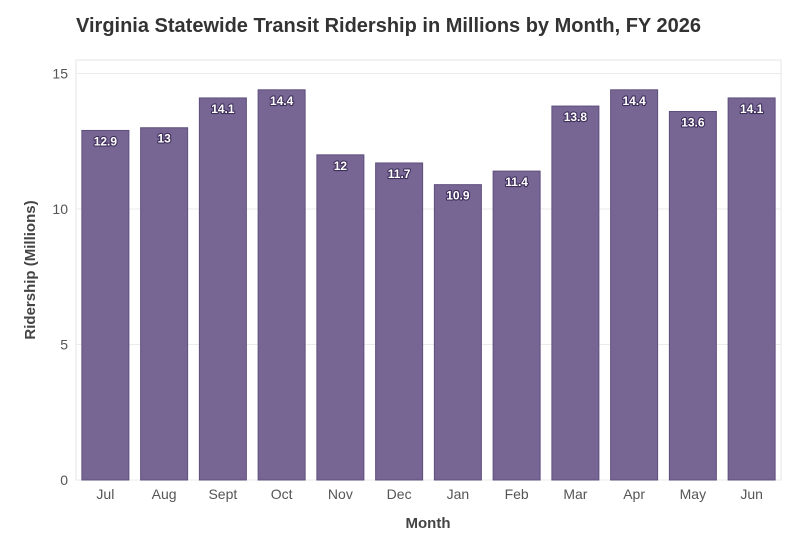 Image resolution: width=794 pixels, height=553 pixels. What do you see at coordinates (64, 345) in the screenshot?
I see `y-tick-label: 5` at bounding box center [64, 345].